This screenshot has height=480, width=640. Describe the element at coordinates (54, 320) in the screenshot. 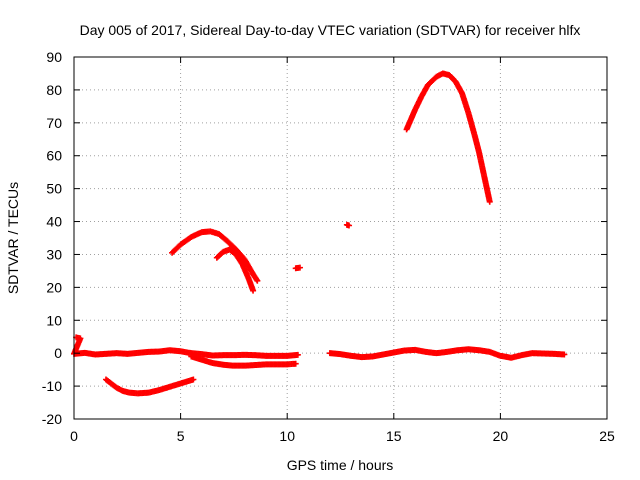

I see `y-tick-label: 10` at that location.